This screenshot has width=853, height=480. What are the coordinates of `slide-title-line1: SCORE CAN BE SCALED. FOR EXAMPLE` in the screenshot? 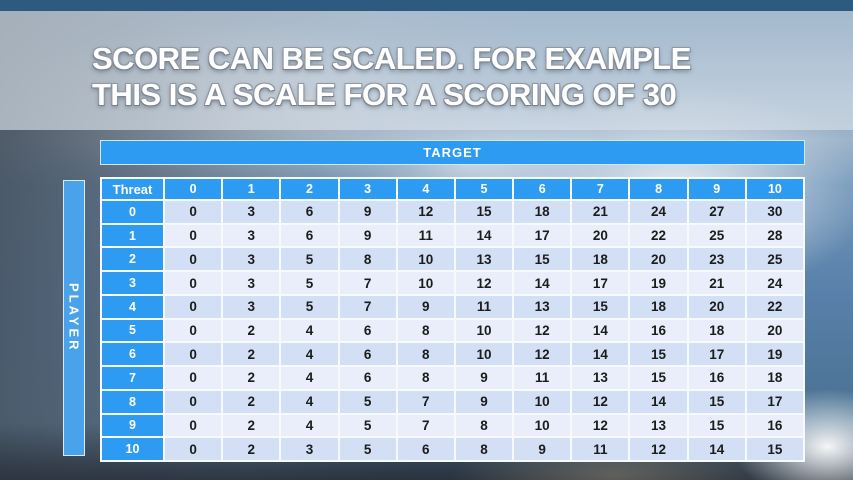 It's located at (391, 58).